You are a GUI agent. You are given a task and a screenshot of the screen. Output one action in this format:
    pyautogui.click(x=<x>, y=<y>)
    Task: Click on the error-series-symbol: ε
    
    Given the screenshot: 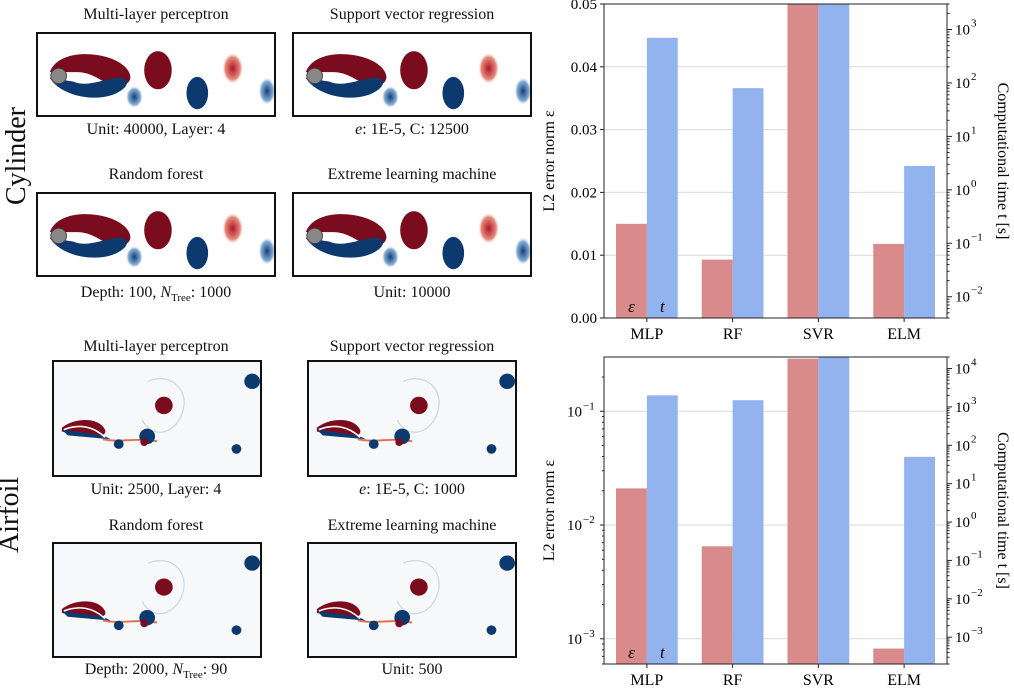 What is the action you would take?
    pyautogui.click(x=631, y=652)
    